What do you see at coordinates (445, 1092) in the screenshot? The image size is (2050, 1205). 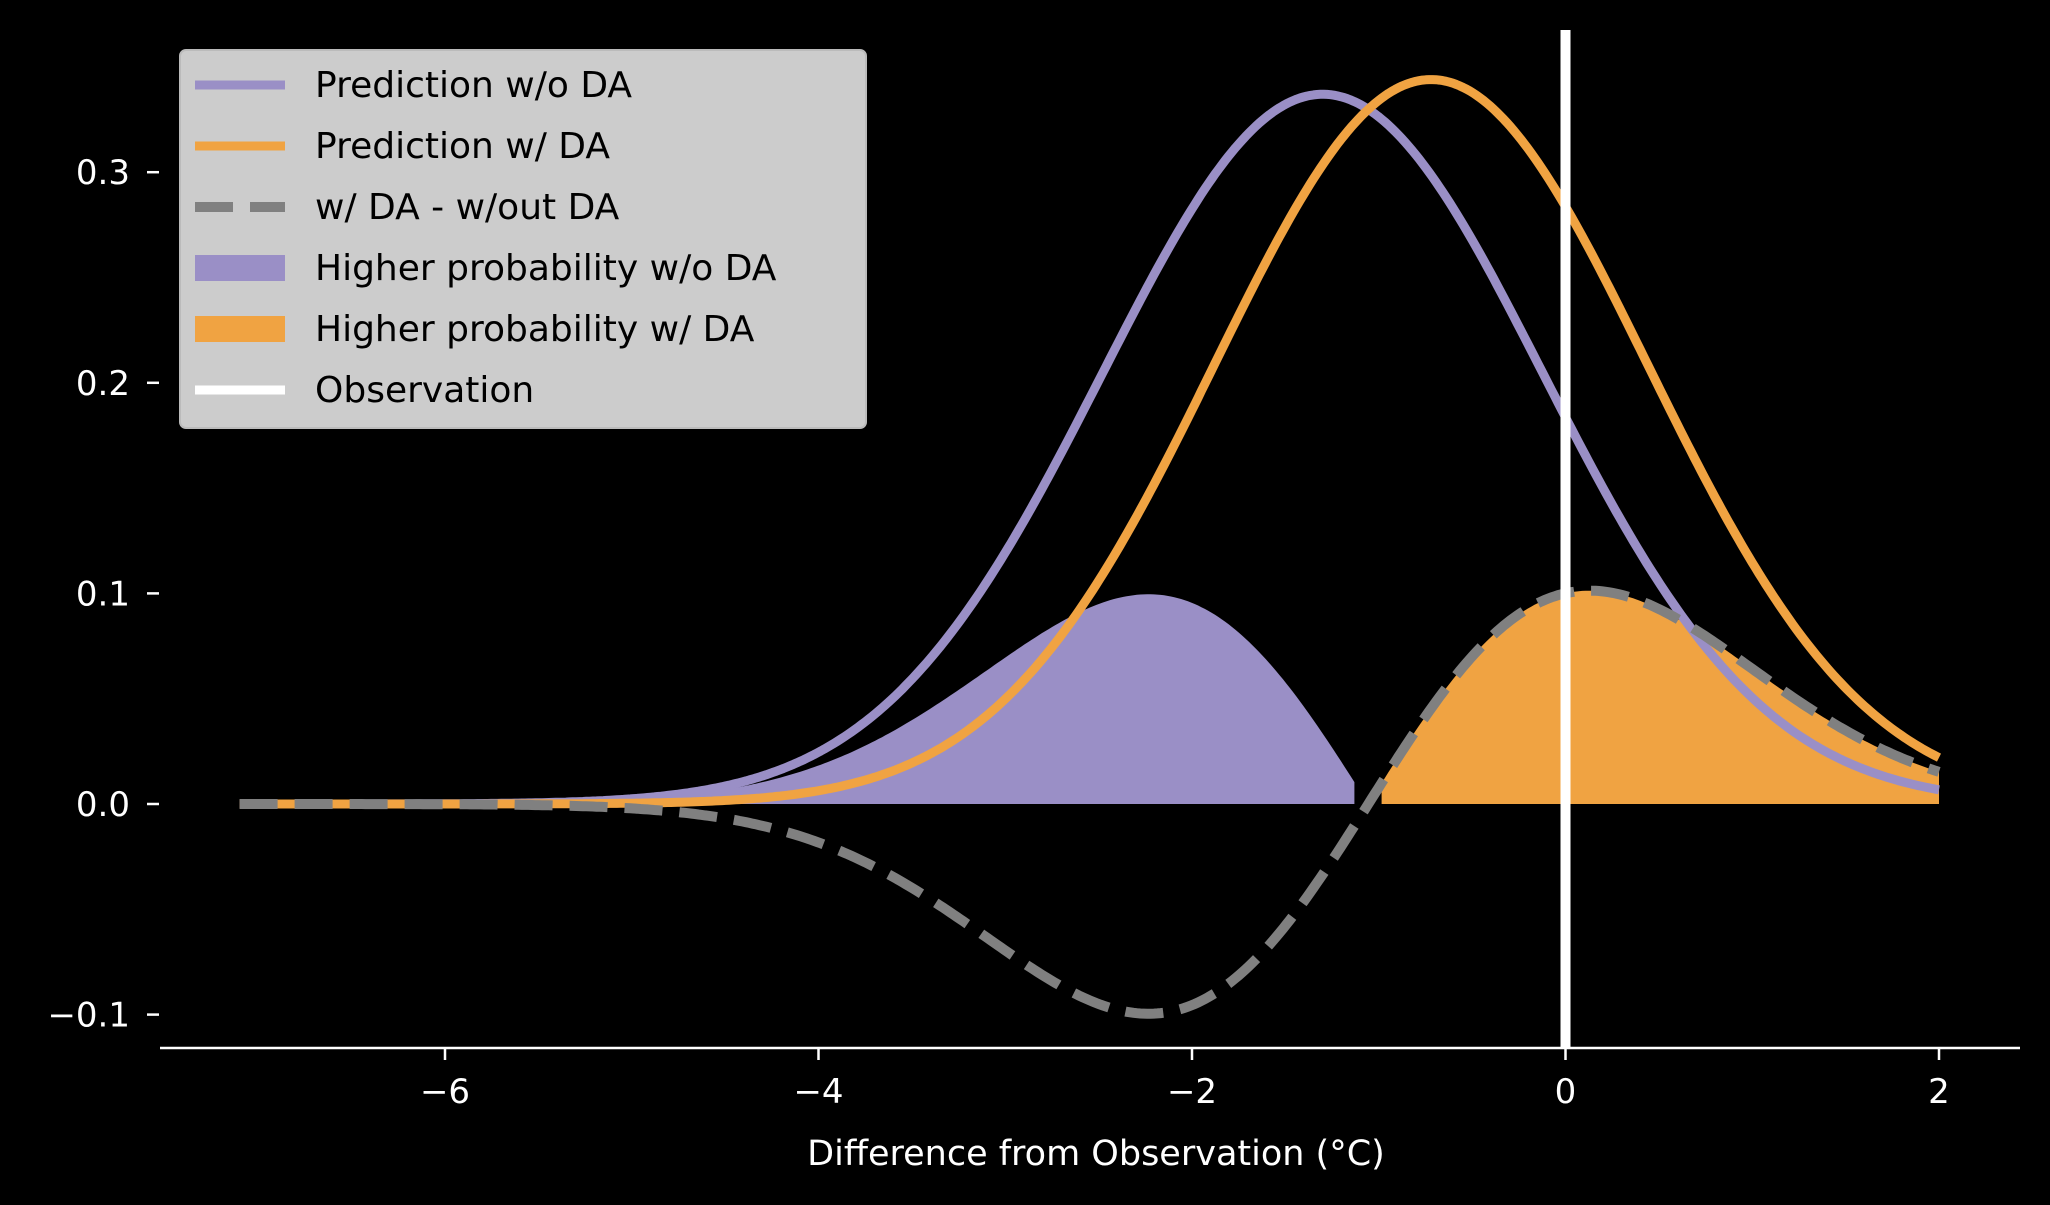 I see `x-tick-label: −6` at bounding box center [445, 1092].